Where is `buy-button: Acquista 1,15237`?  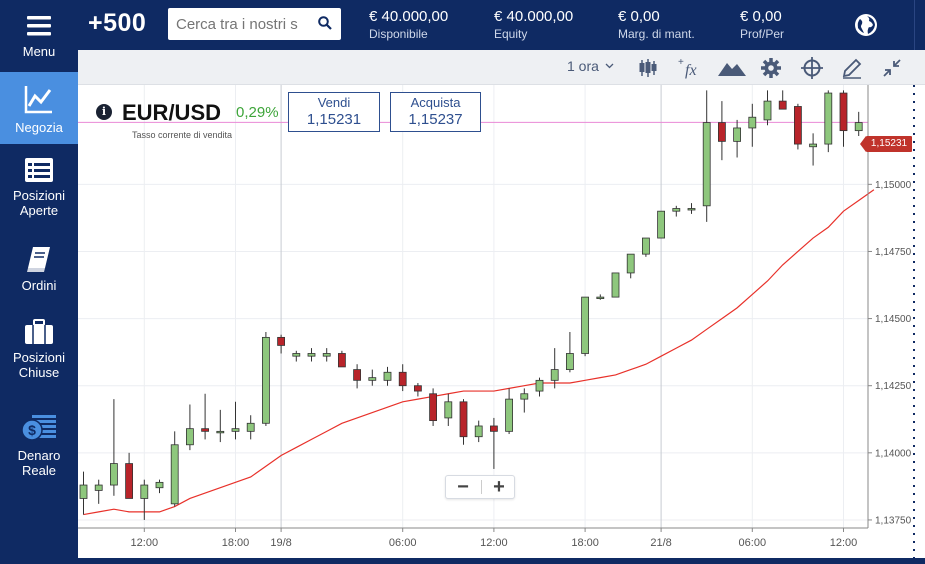
buy-button: Acquista 1,15237 is located at coordinates (435, 112).